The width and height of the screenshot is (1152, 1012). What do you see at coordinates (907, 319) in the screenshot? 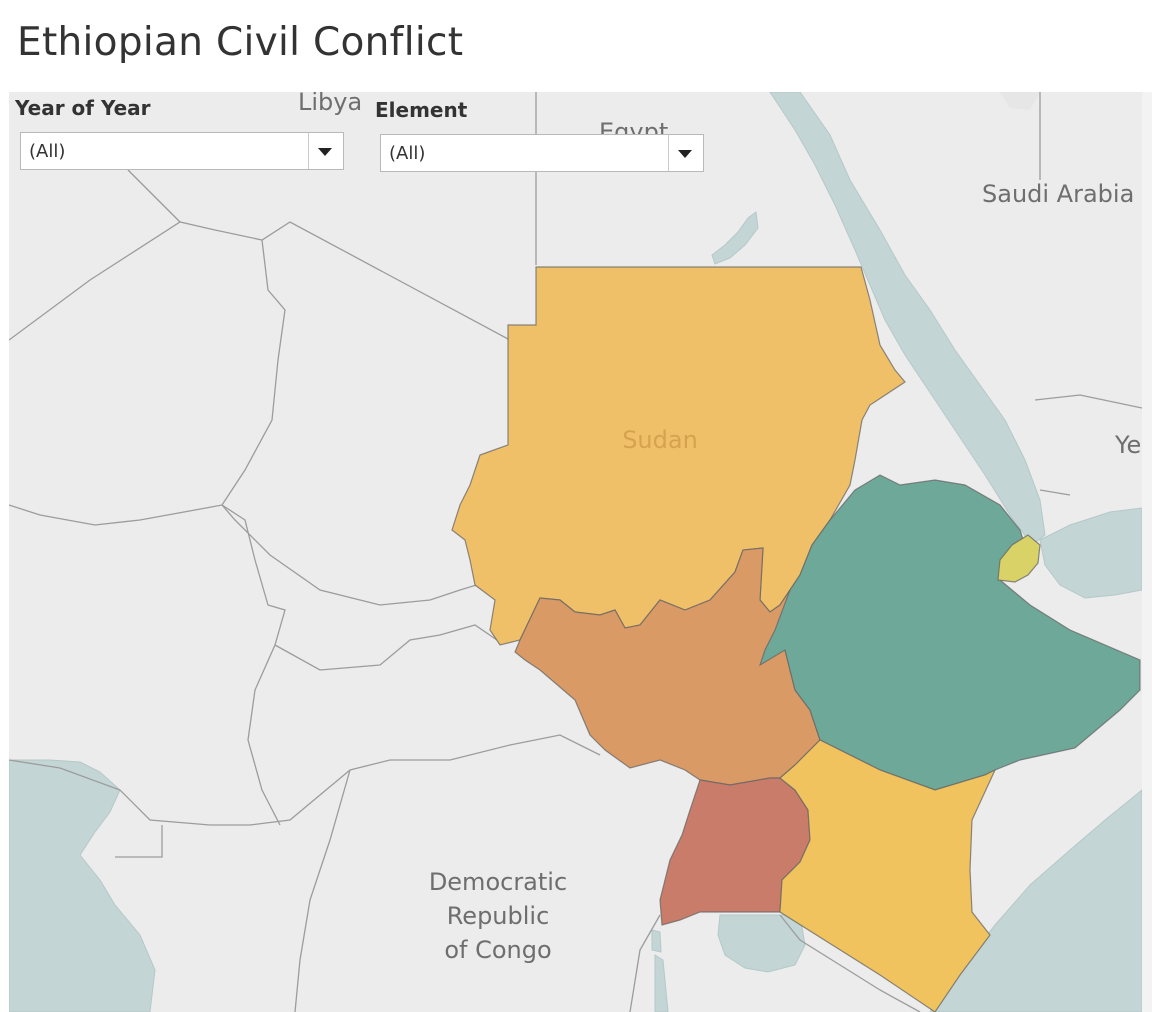
I see `red-sea` at bounding box center [907, 319].